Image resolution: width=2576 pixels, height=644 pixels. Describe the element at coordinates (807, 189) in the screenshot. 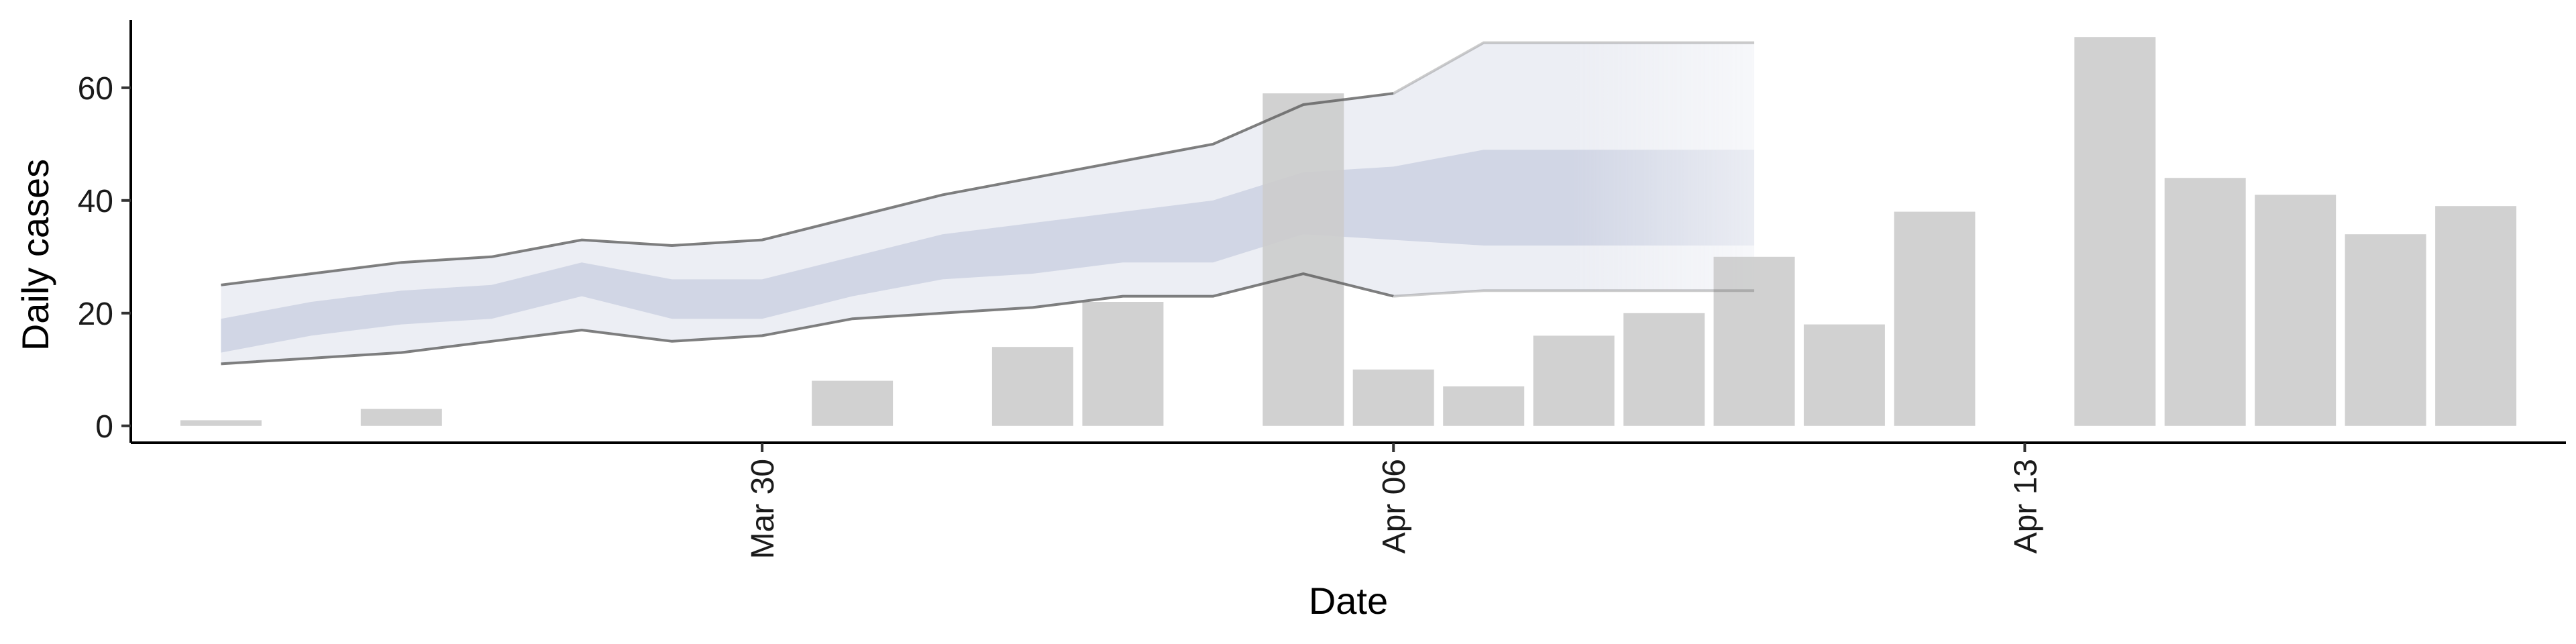

I see `upper-bound-line` at that location.